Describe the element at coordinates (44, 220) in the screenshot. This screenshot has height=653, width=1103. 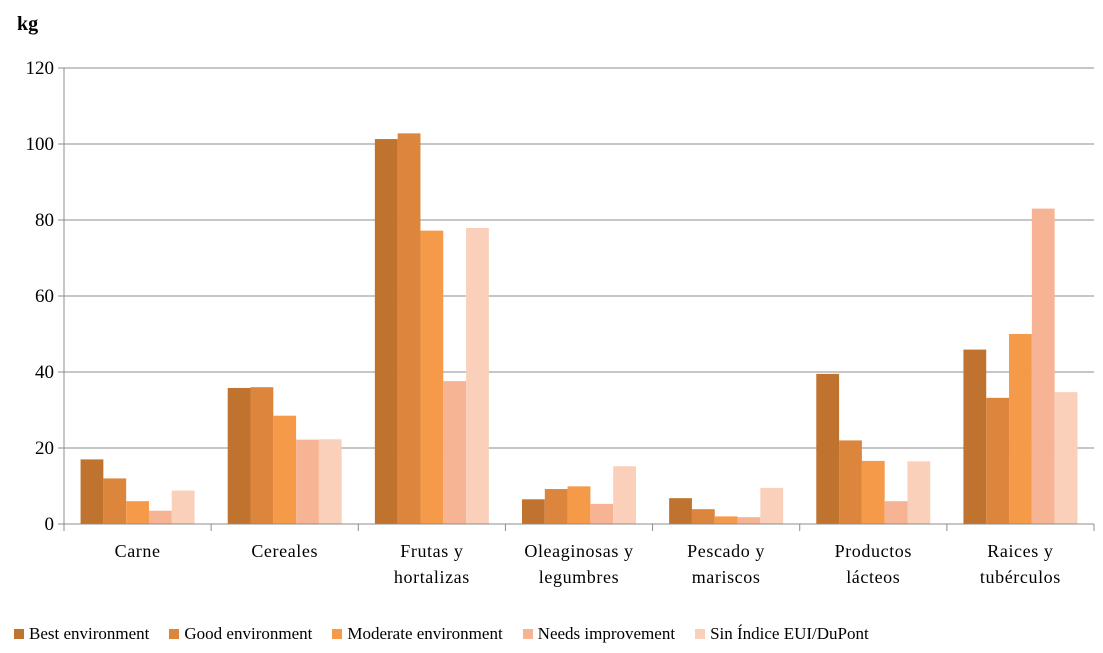
I see `y-tick-label: 80` at that location.